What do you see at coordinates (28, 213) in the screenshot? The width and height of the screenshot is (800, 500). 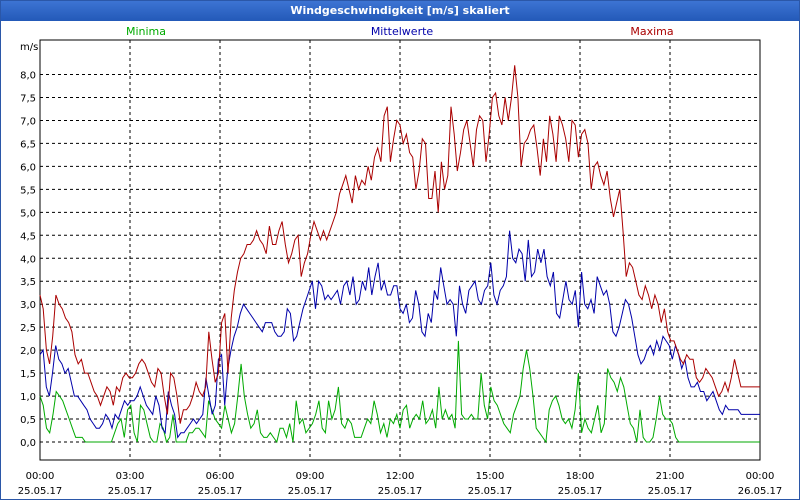 I see `y-tick-label: 5,0` at bounding box center [28, 213].